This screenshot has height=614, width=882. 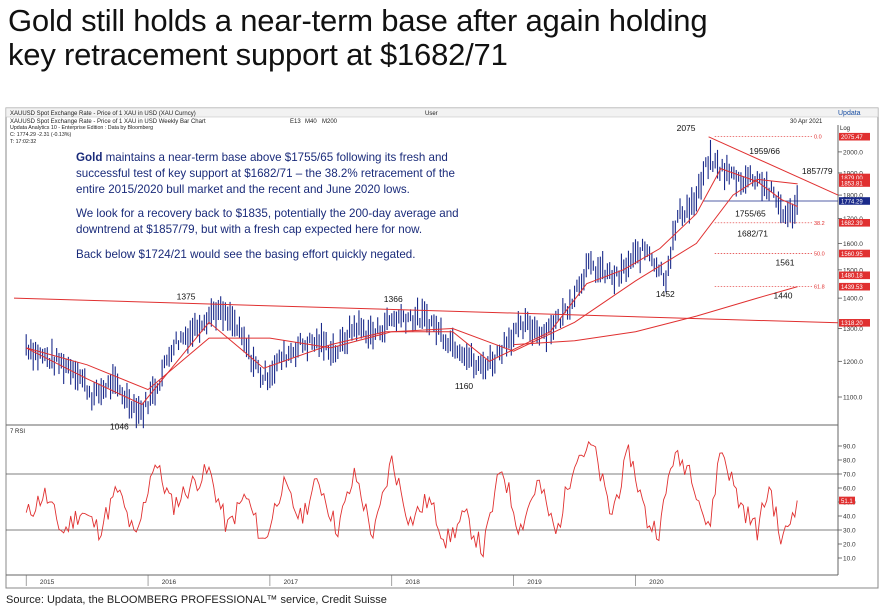 I want to click on fib-label-7: 61.8, so click(x=819, y=288).